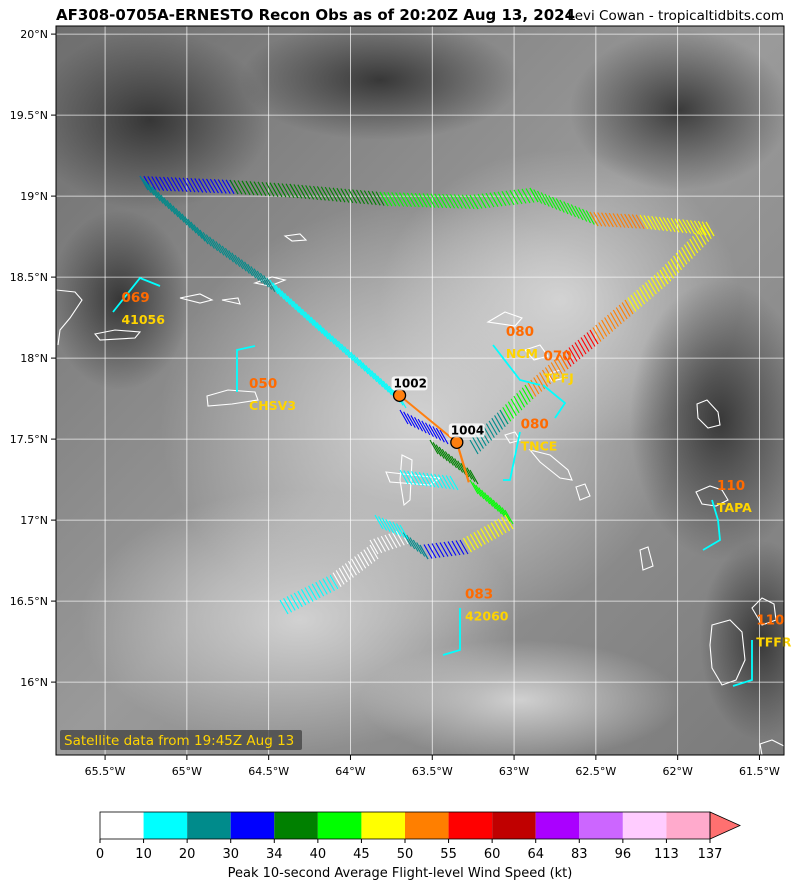  Describe the element at coordinates (274, 854) in the screenshot. I see `colorbar-tick-label: 34` at that location.